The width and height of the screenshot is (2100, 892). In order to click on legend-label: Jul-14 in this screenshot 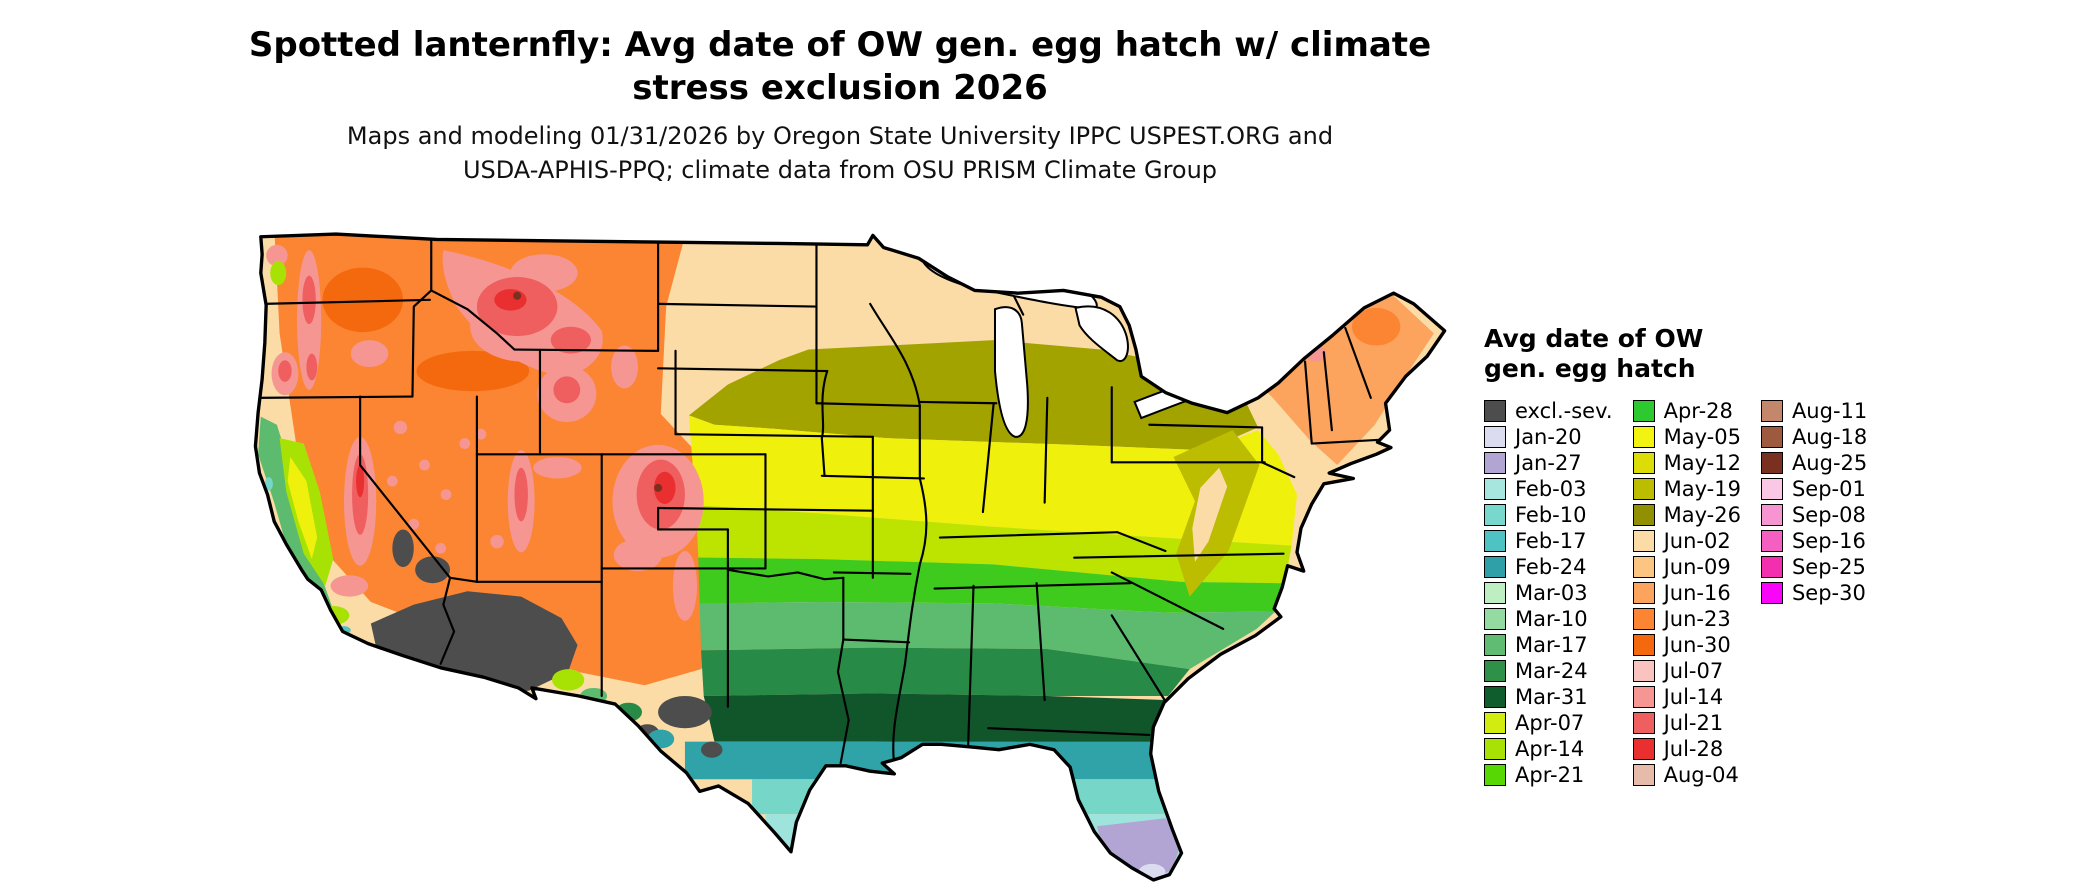, I will do `click(1693, 696)`.